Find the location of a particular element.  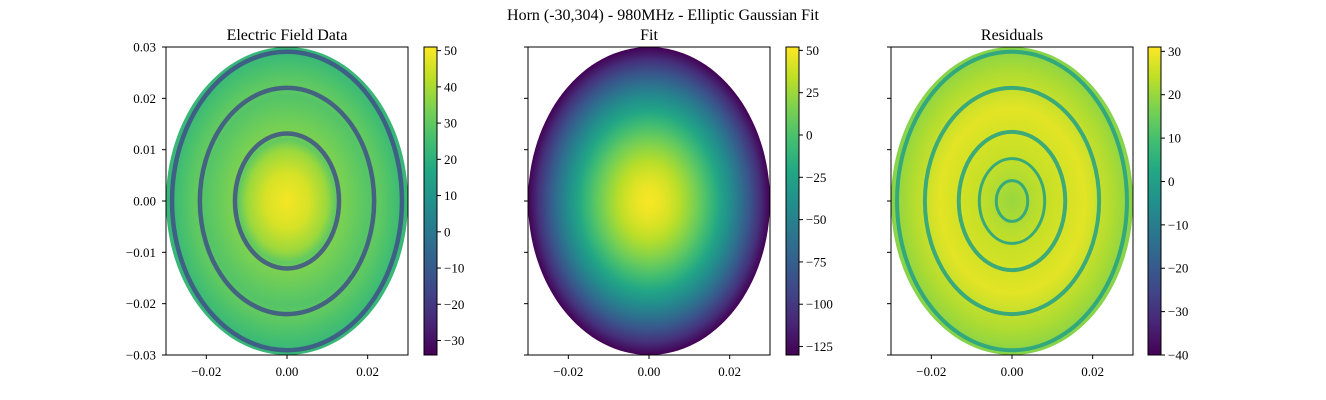

field-surface is located at coordinates (287, 201).